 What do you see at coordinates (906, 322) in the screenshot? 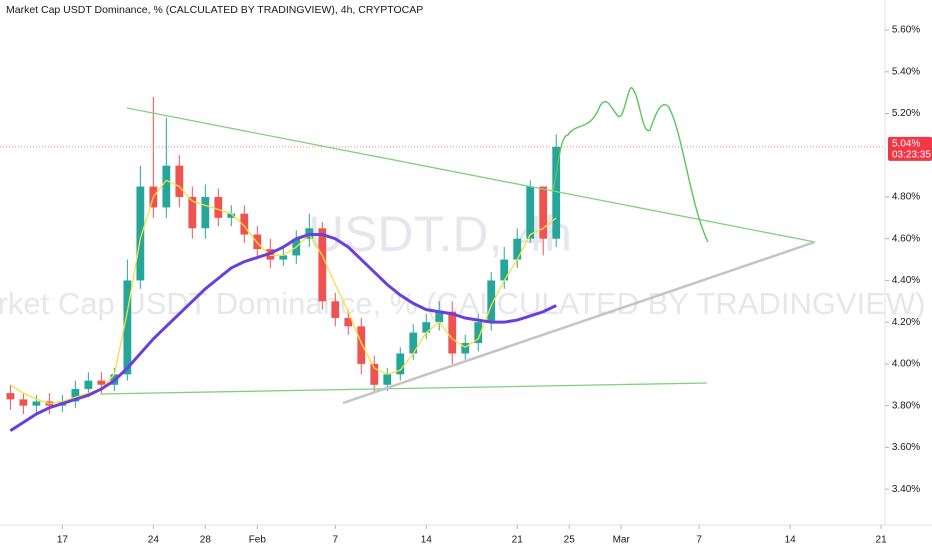
I see `y-tick-label: 4.20%` at bounding box center [906, 322].